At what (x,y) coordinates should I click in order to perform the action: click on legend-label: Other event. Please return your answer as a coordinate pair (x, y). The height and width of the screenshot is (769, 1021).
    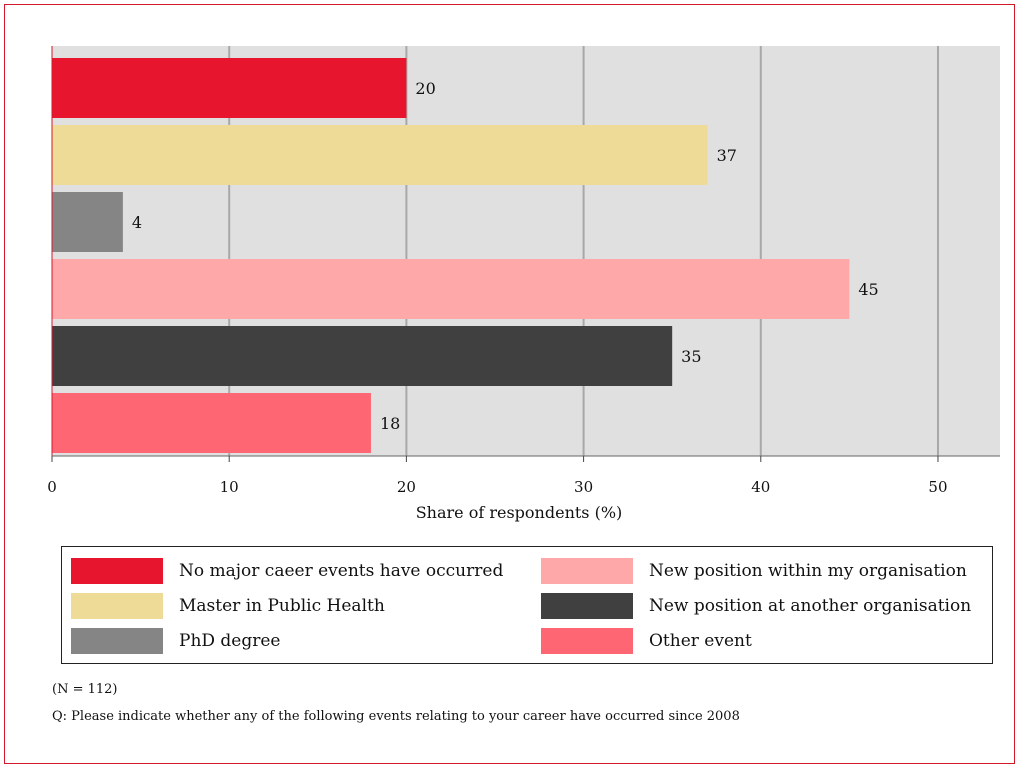
    Looking at the image, I should click on (700, 641).